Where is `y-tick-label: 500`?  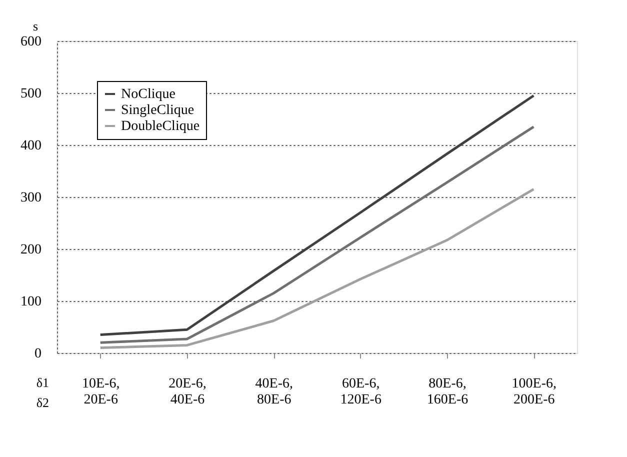 y-tick-label: 500 is located at coordinates (31, 94).